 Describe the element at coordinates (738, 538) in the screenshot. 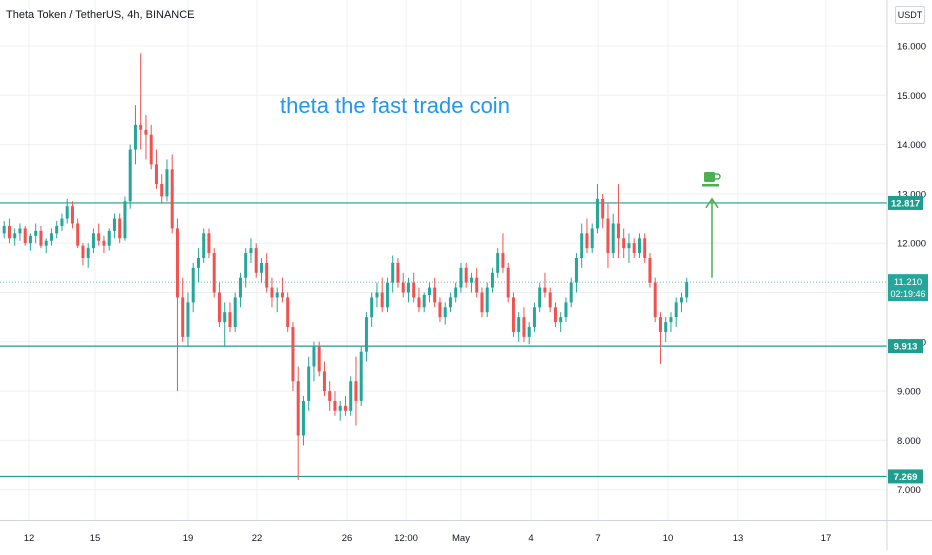

I see `x-tick-label: 13` at that location.